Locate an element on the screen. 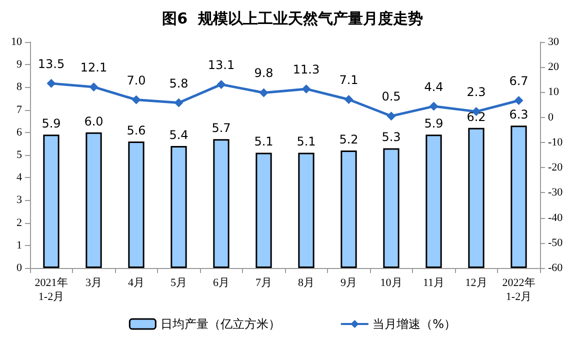 The height and width of the screenshot is (340, 585). x-tick-label: 12月 is located at coordinates (476, 283).